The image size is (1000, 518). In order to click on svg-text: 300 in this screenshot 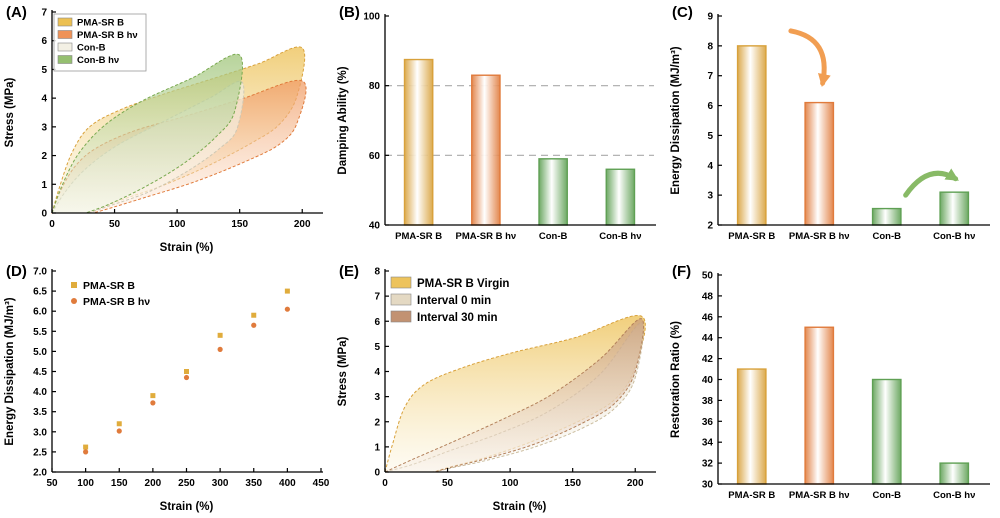, I will do `click(220, 483)`.